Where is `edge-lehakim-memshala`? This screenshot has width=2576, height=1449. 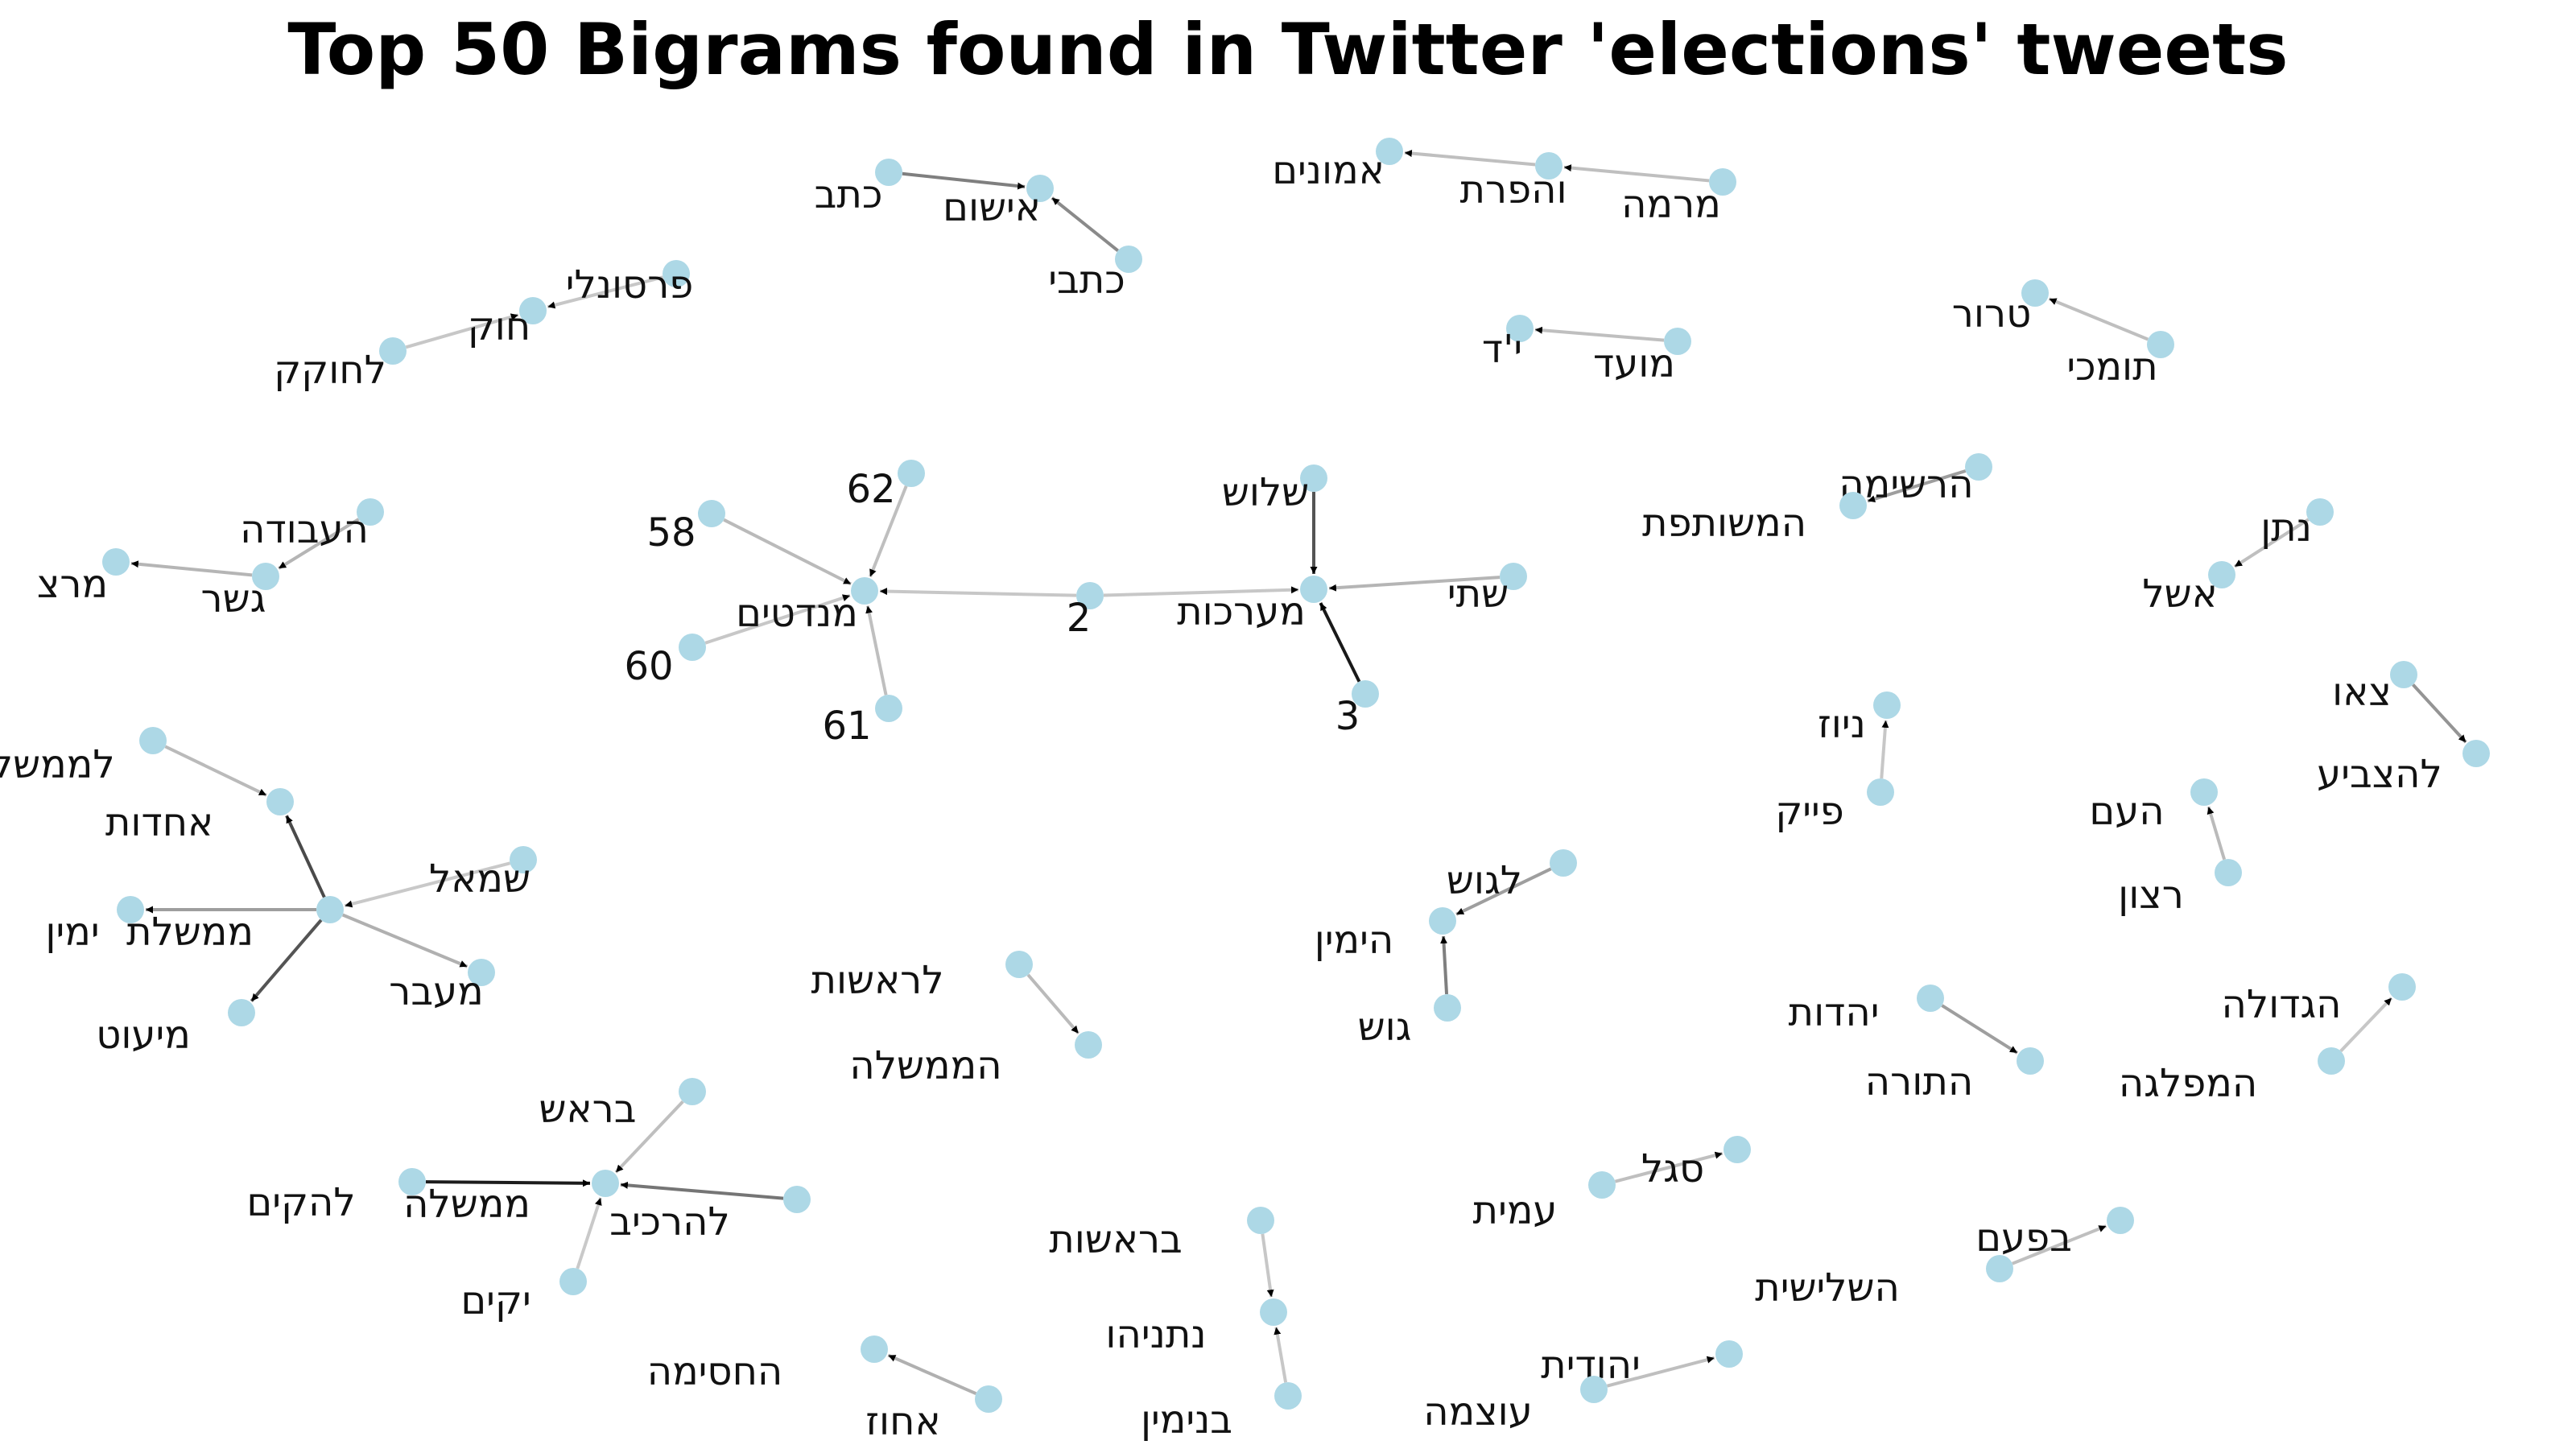 edge-lehakim-memshala is located at coordinates (508, 1183).